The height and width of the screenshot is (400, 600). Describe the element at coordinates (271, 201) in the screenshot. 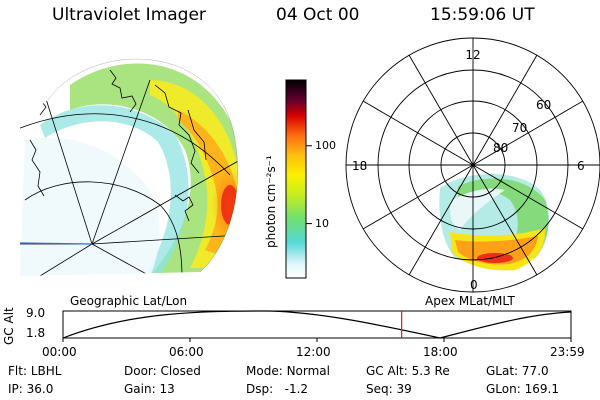

I see `colorbar-unit-label: photon cm⁻²s⁻¹` at that location.